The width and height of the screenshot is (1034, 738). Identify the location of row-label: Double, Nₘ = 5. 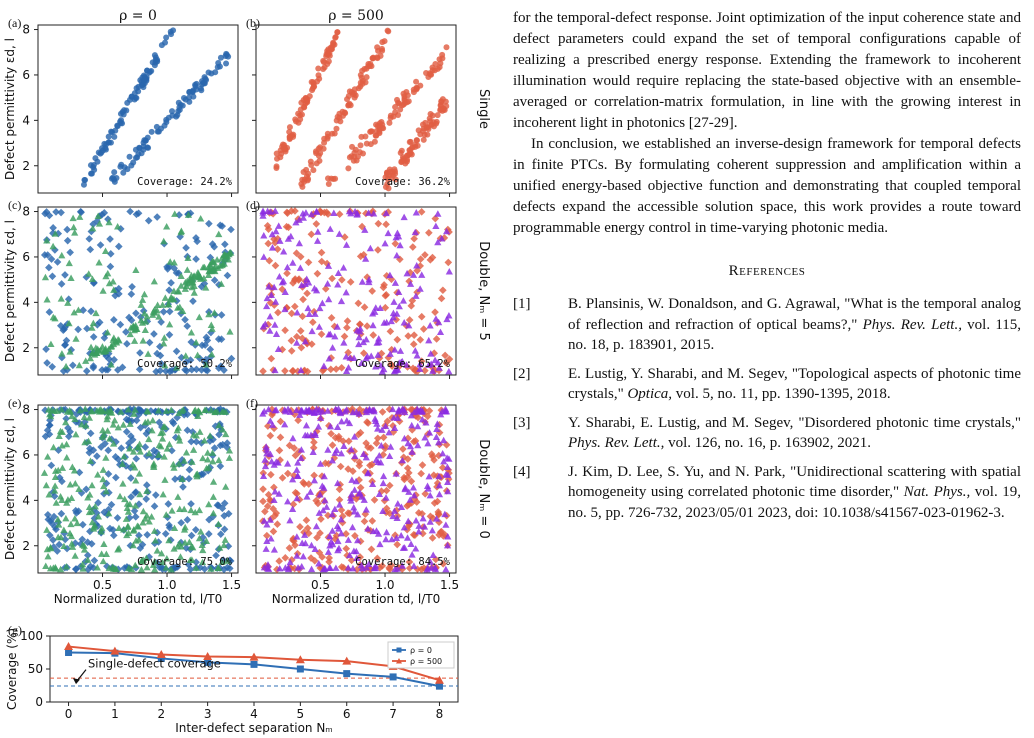
(483, 291).